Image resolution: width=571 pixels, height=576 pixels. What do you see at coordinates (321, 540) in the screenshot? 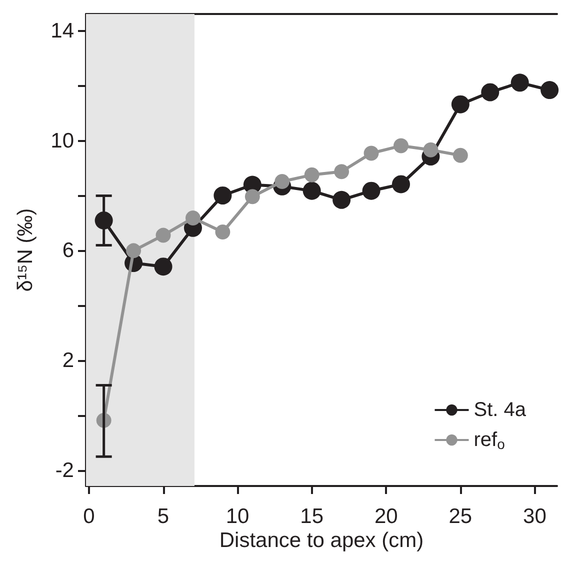
I see `x-axis-title: Distance to apex (cm)` at bounding box center [321, 540].